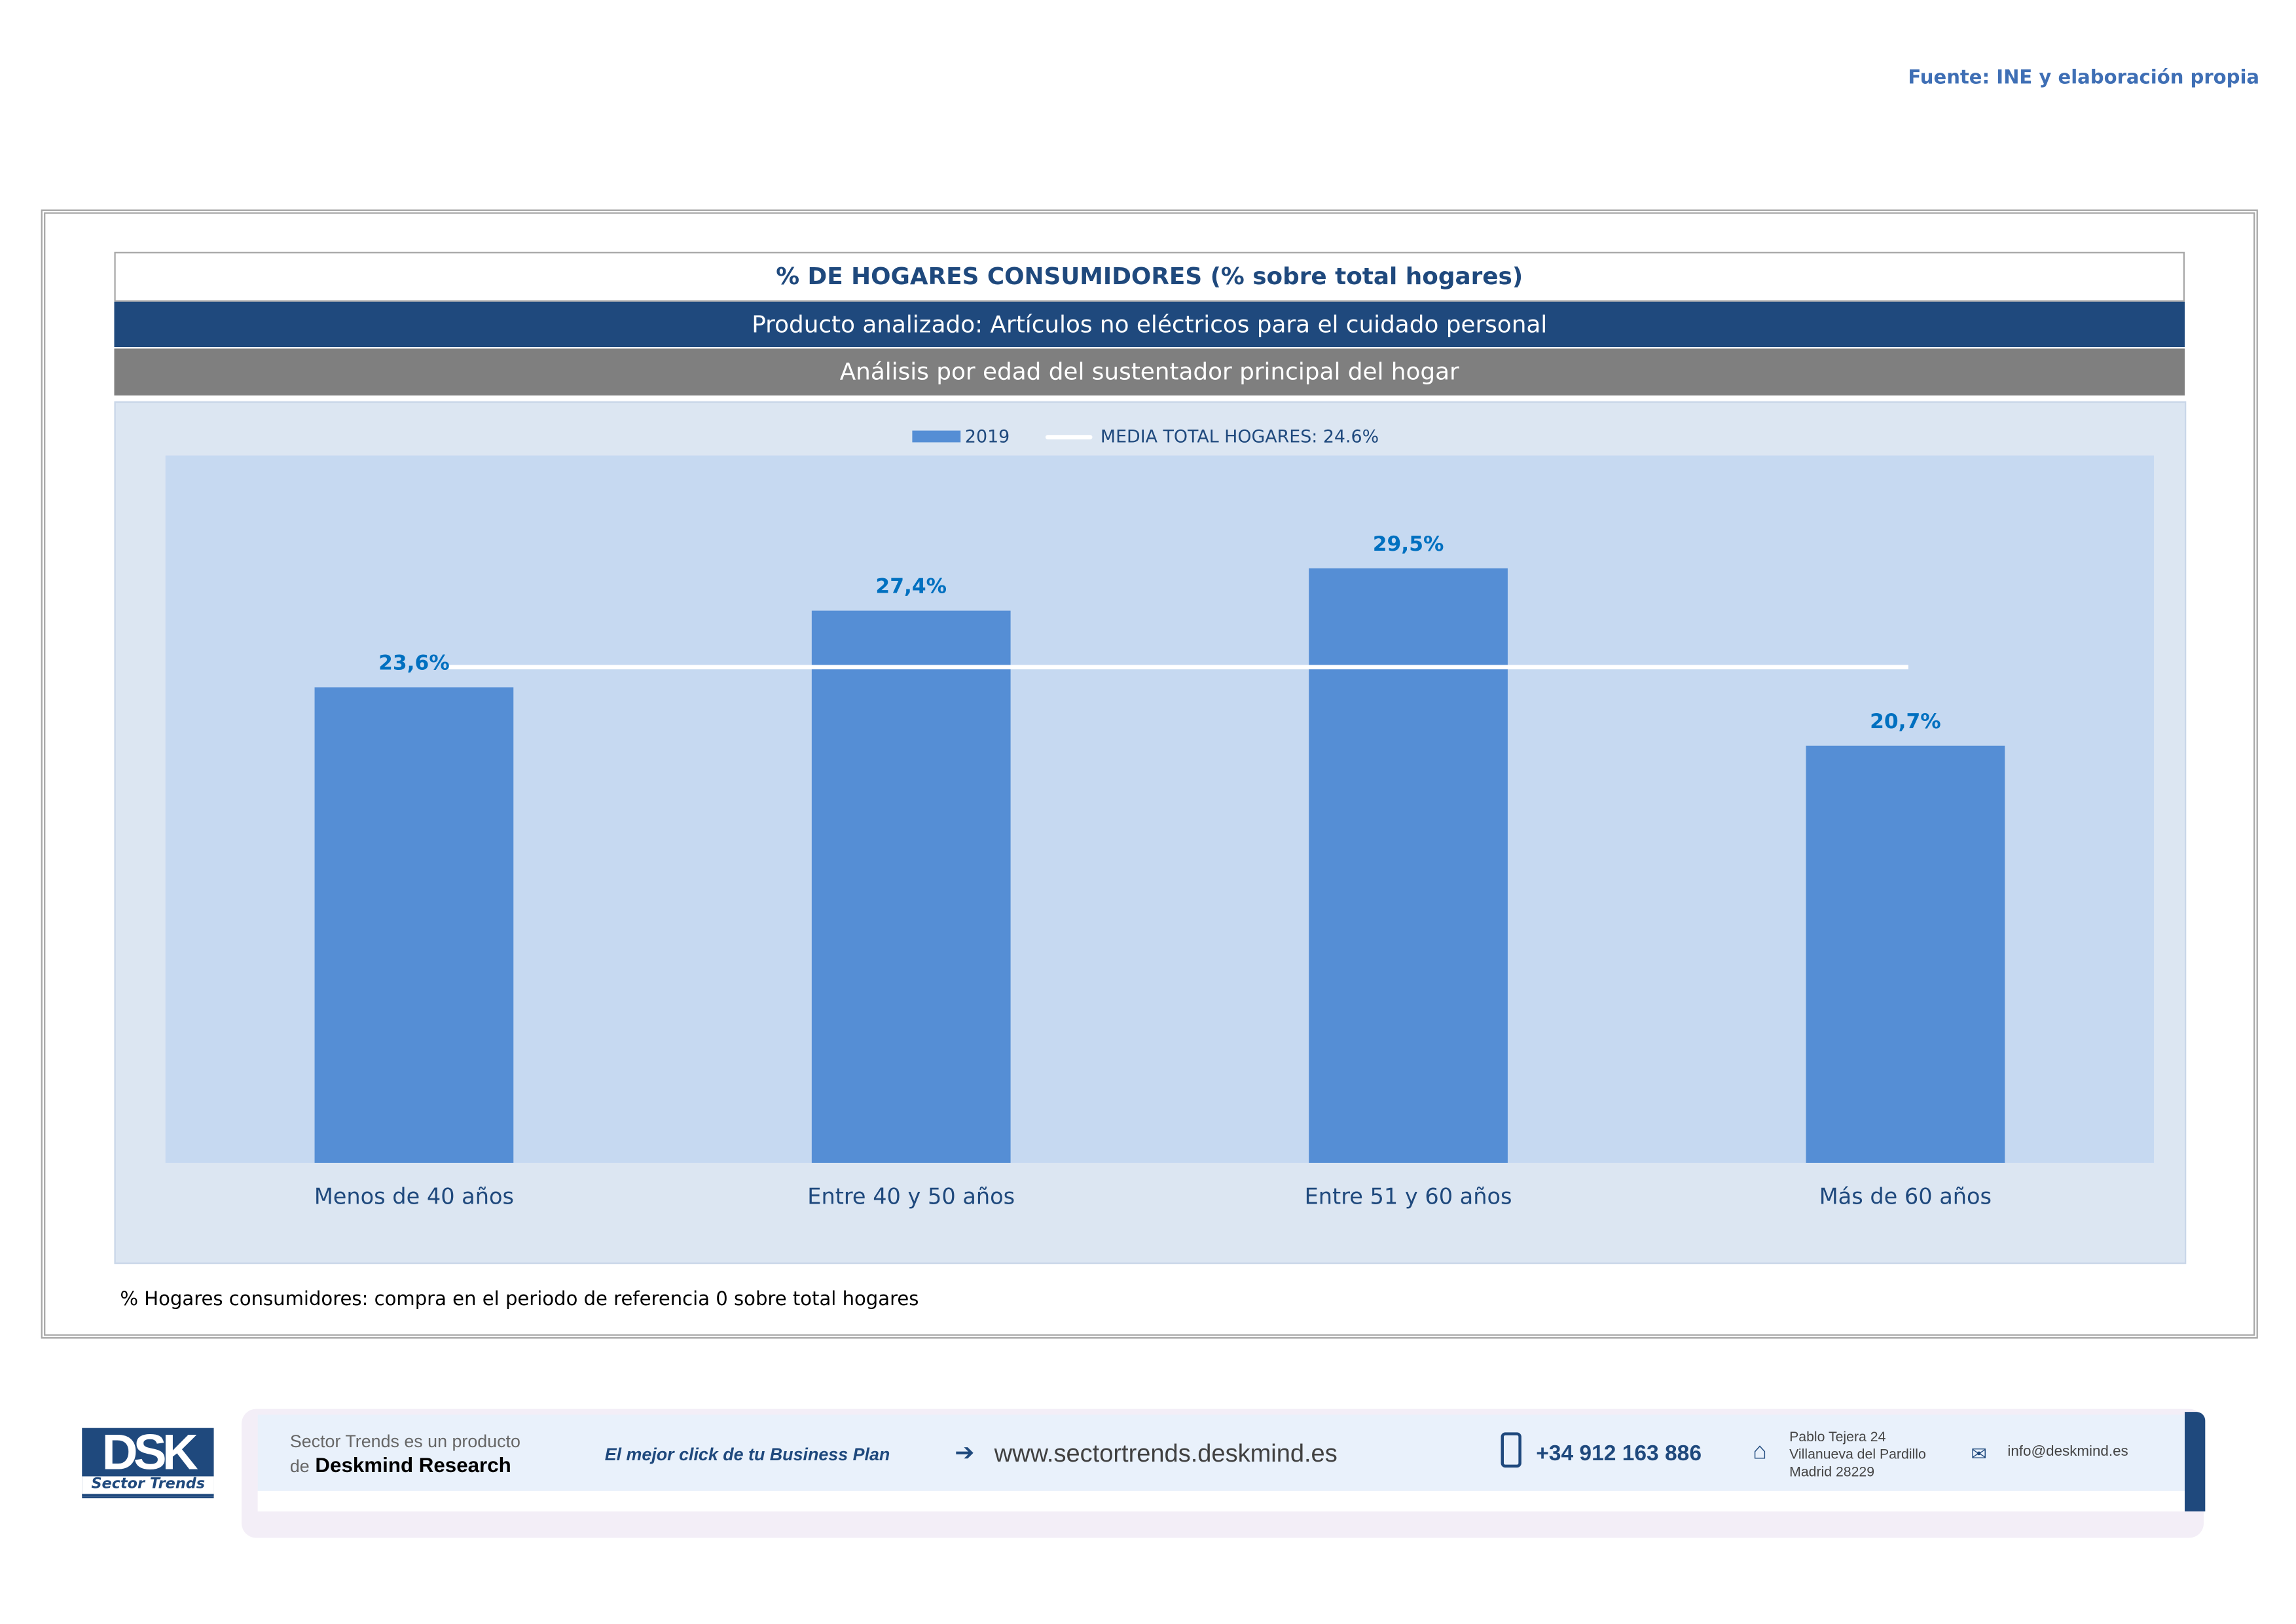  Describe the element at coordinates (1979, 1454) in the screenshot. I see `mail-icon: ✉` at that location.